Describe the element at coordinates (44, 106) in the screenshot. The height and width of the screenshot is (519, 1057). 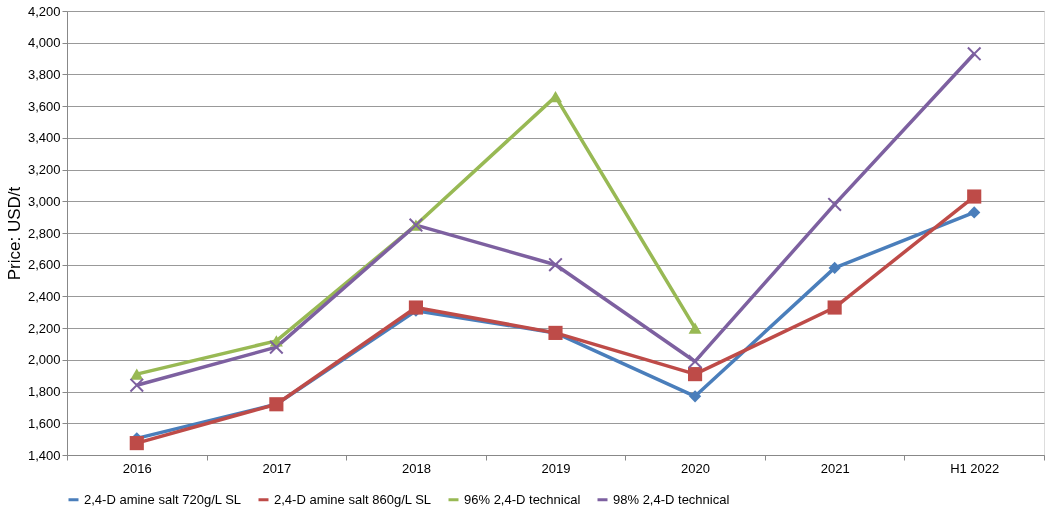
I see `y-tick-label: 3,600` at that location.